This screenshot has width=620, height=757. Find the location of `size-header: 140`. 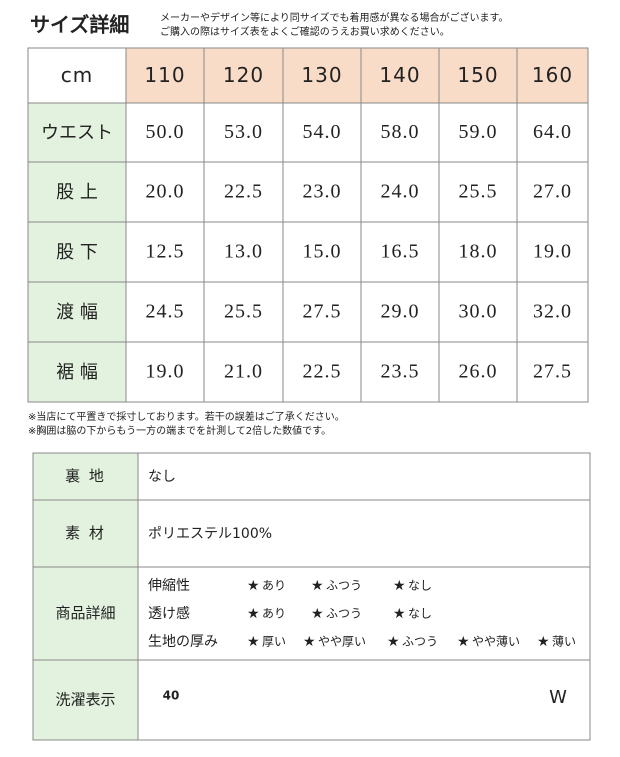

size-header: 140 is located at coordinates (399, 75).